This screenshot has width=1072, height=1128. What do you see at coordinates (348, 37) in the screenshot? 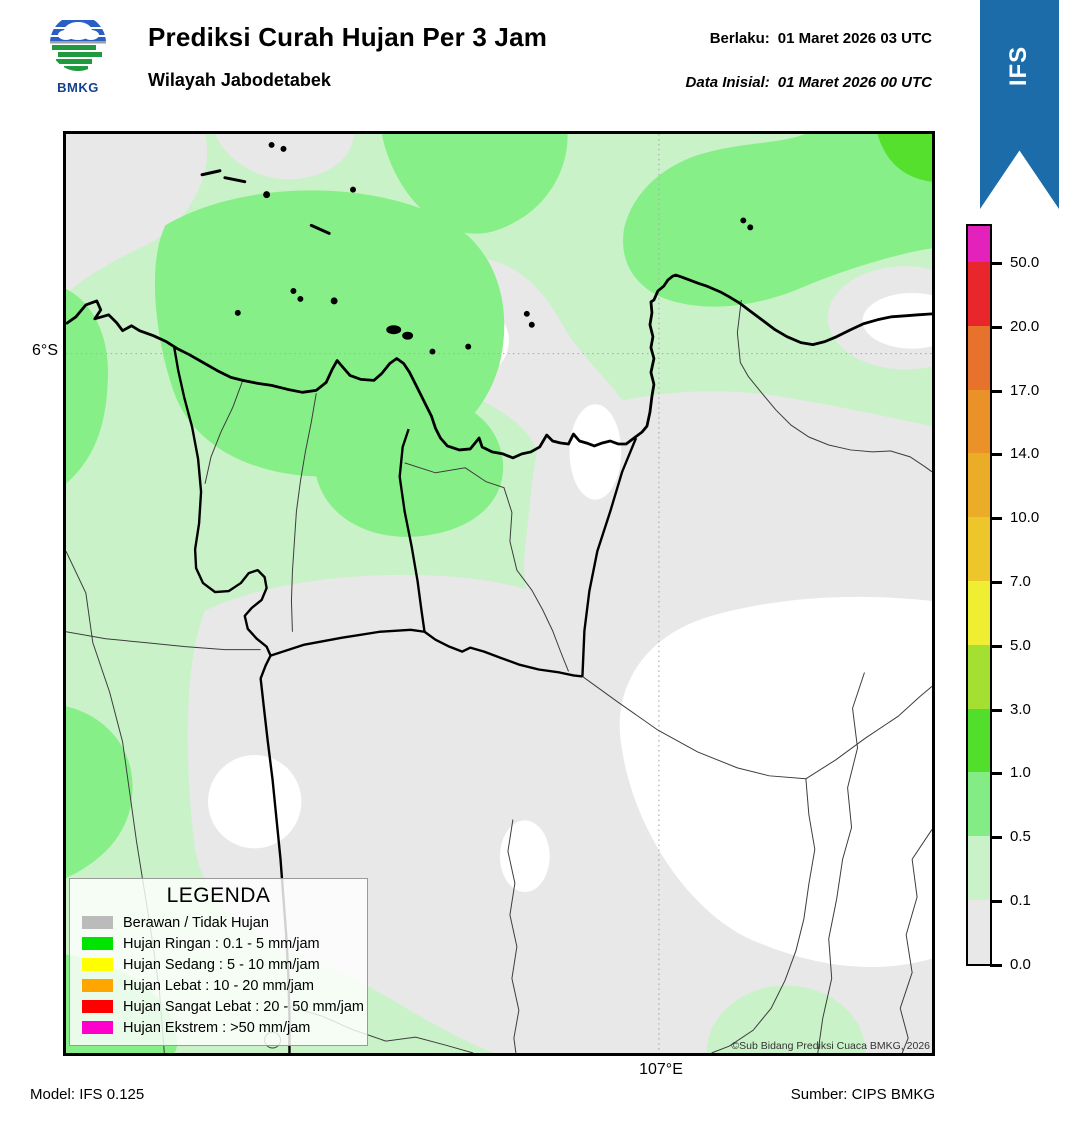
I see `page-title: Prediksi Curah Hujan Per 3 Jam` at bounding box center [348, 37].